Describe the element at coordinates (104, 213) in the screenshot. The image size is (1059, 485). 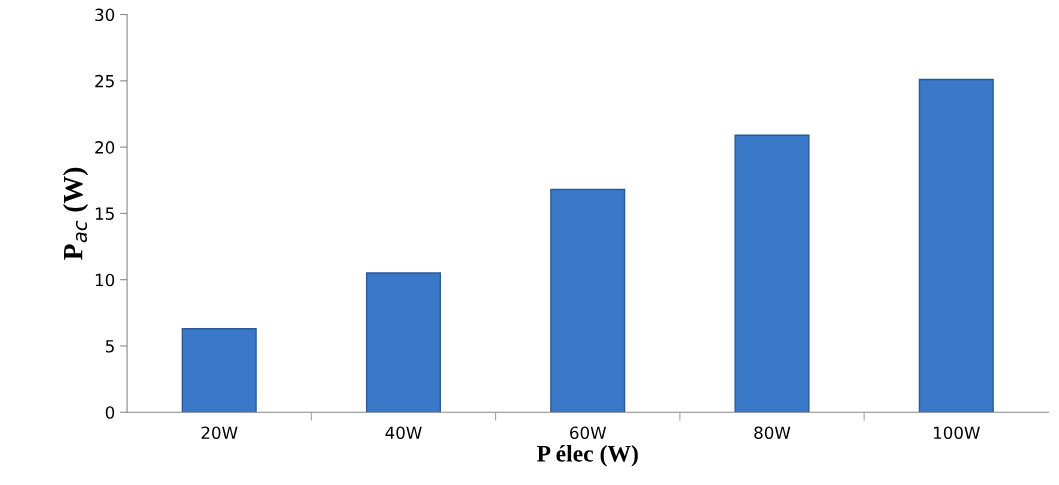
I see `y-tick-label: 15` at that location.